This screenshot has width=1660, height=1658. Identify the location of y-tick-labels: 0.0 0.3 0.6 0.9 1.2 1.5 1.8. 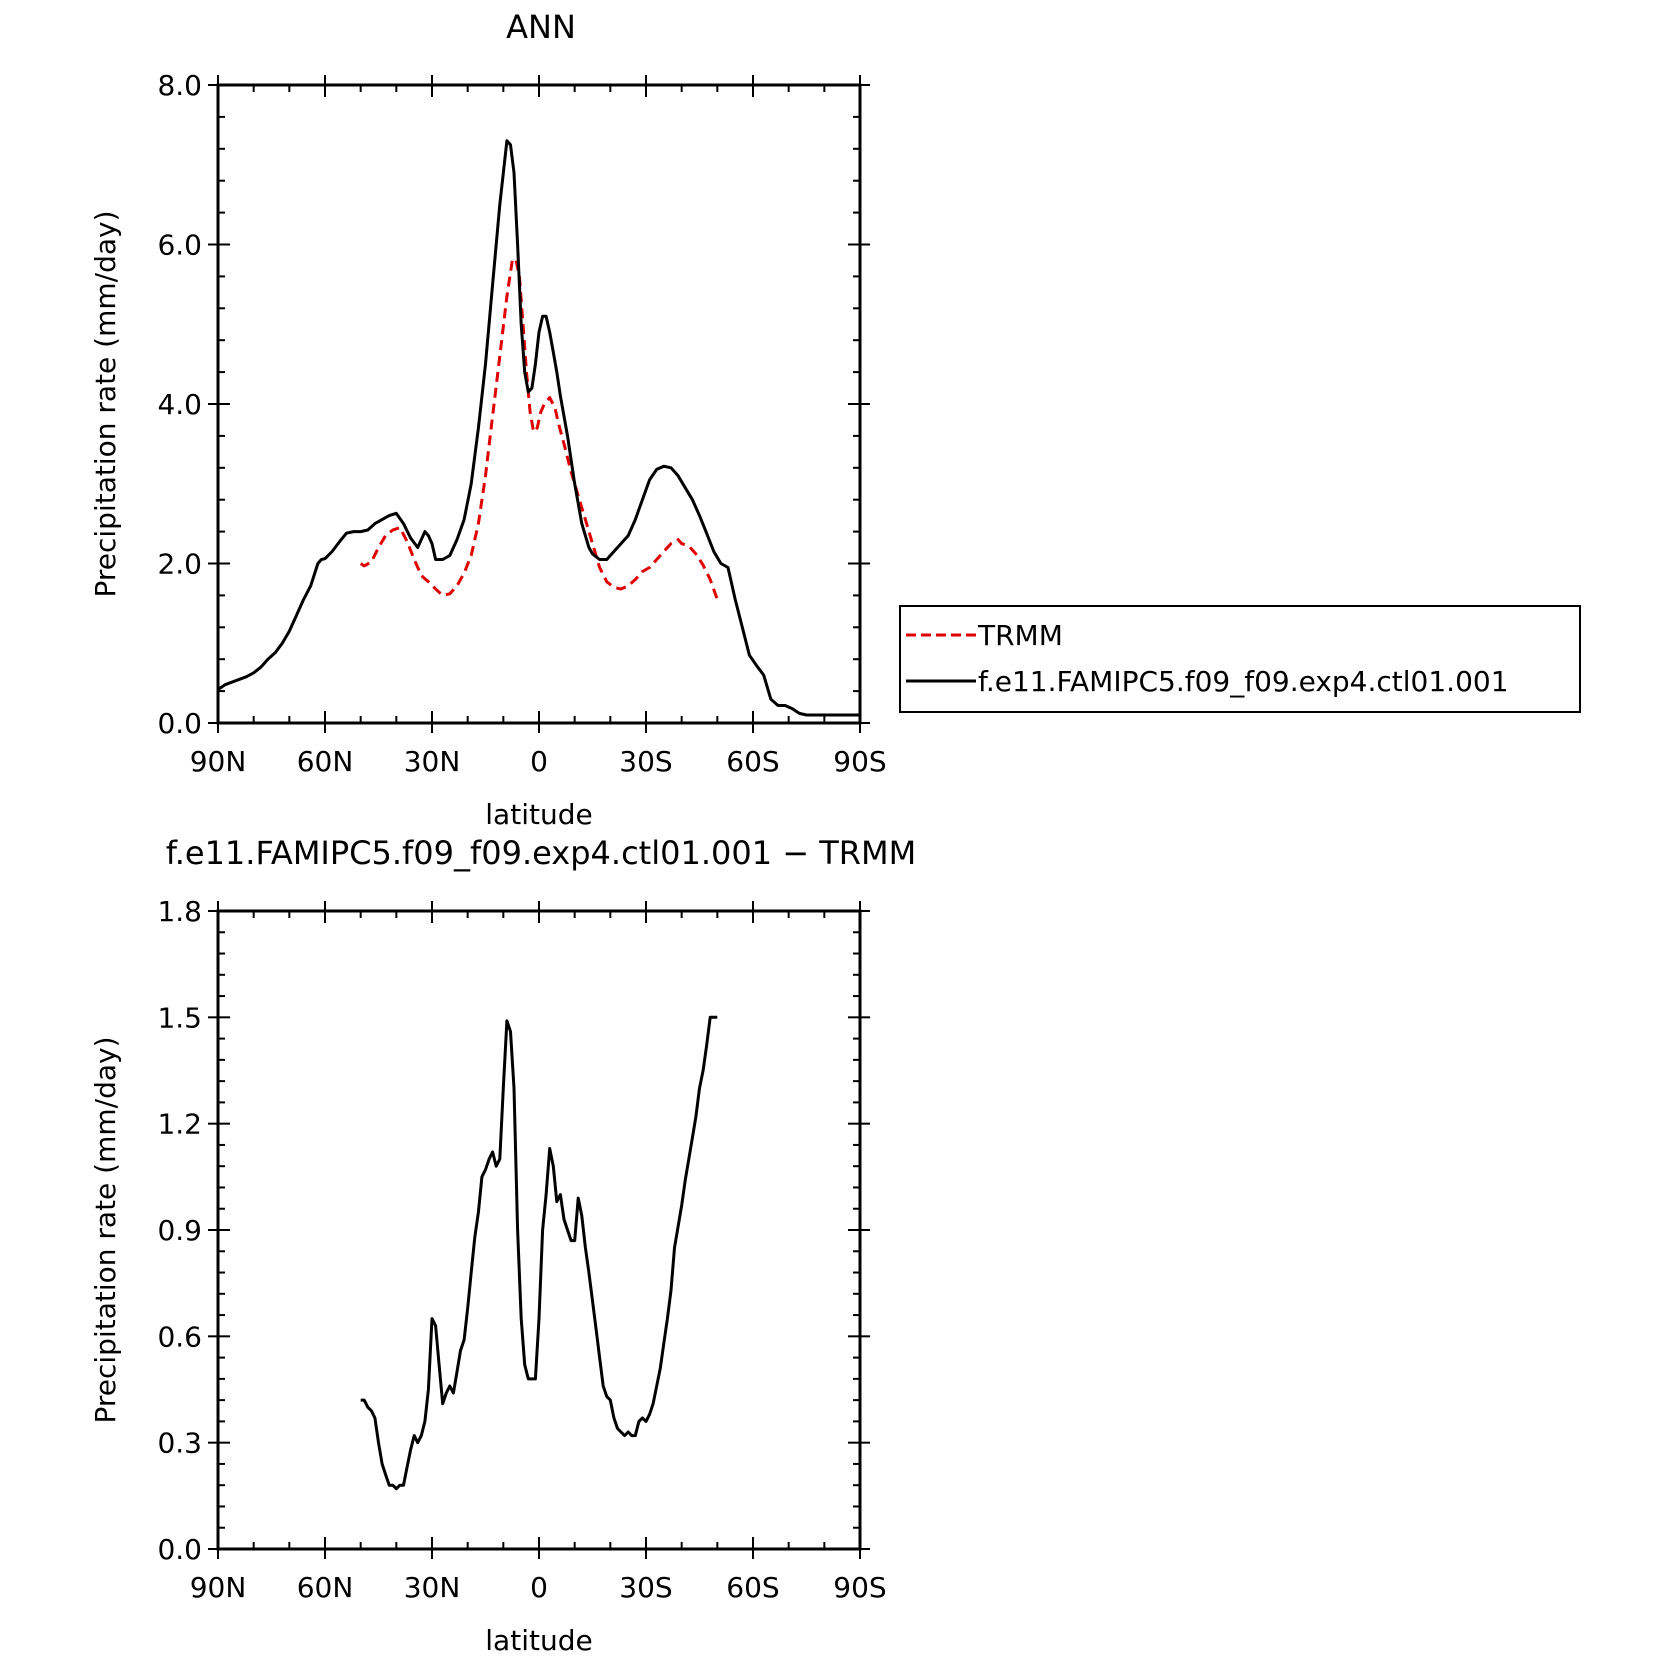
(179, 1230).